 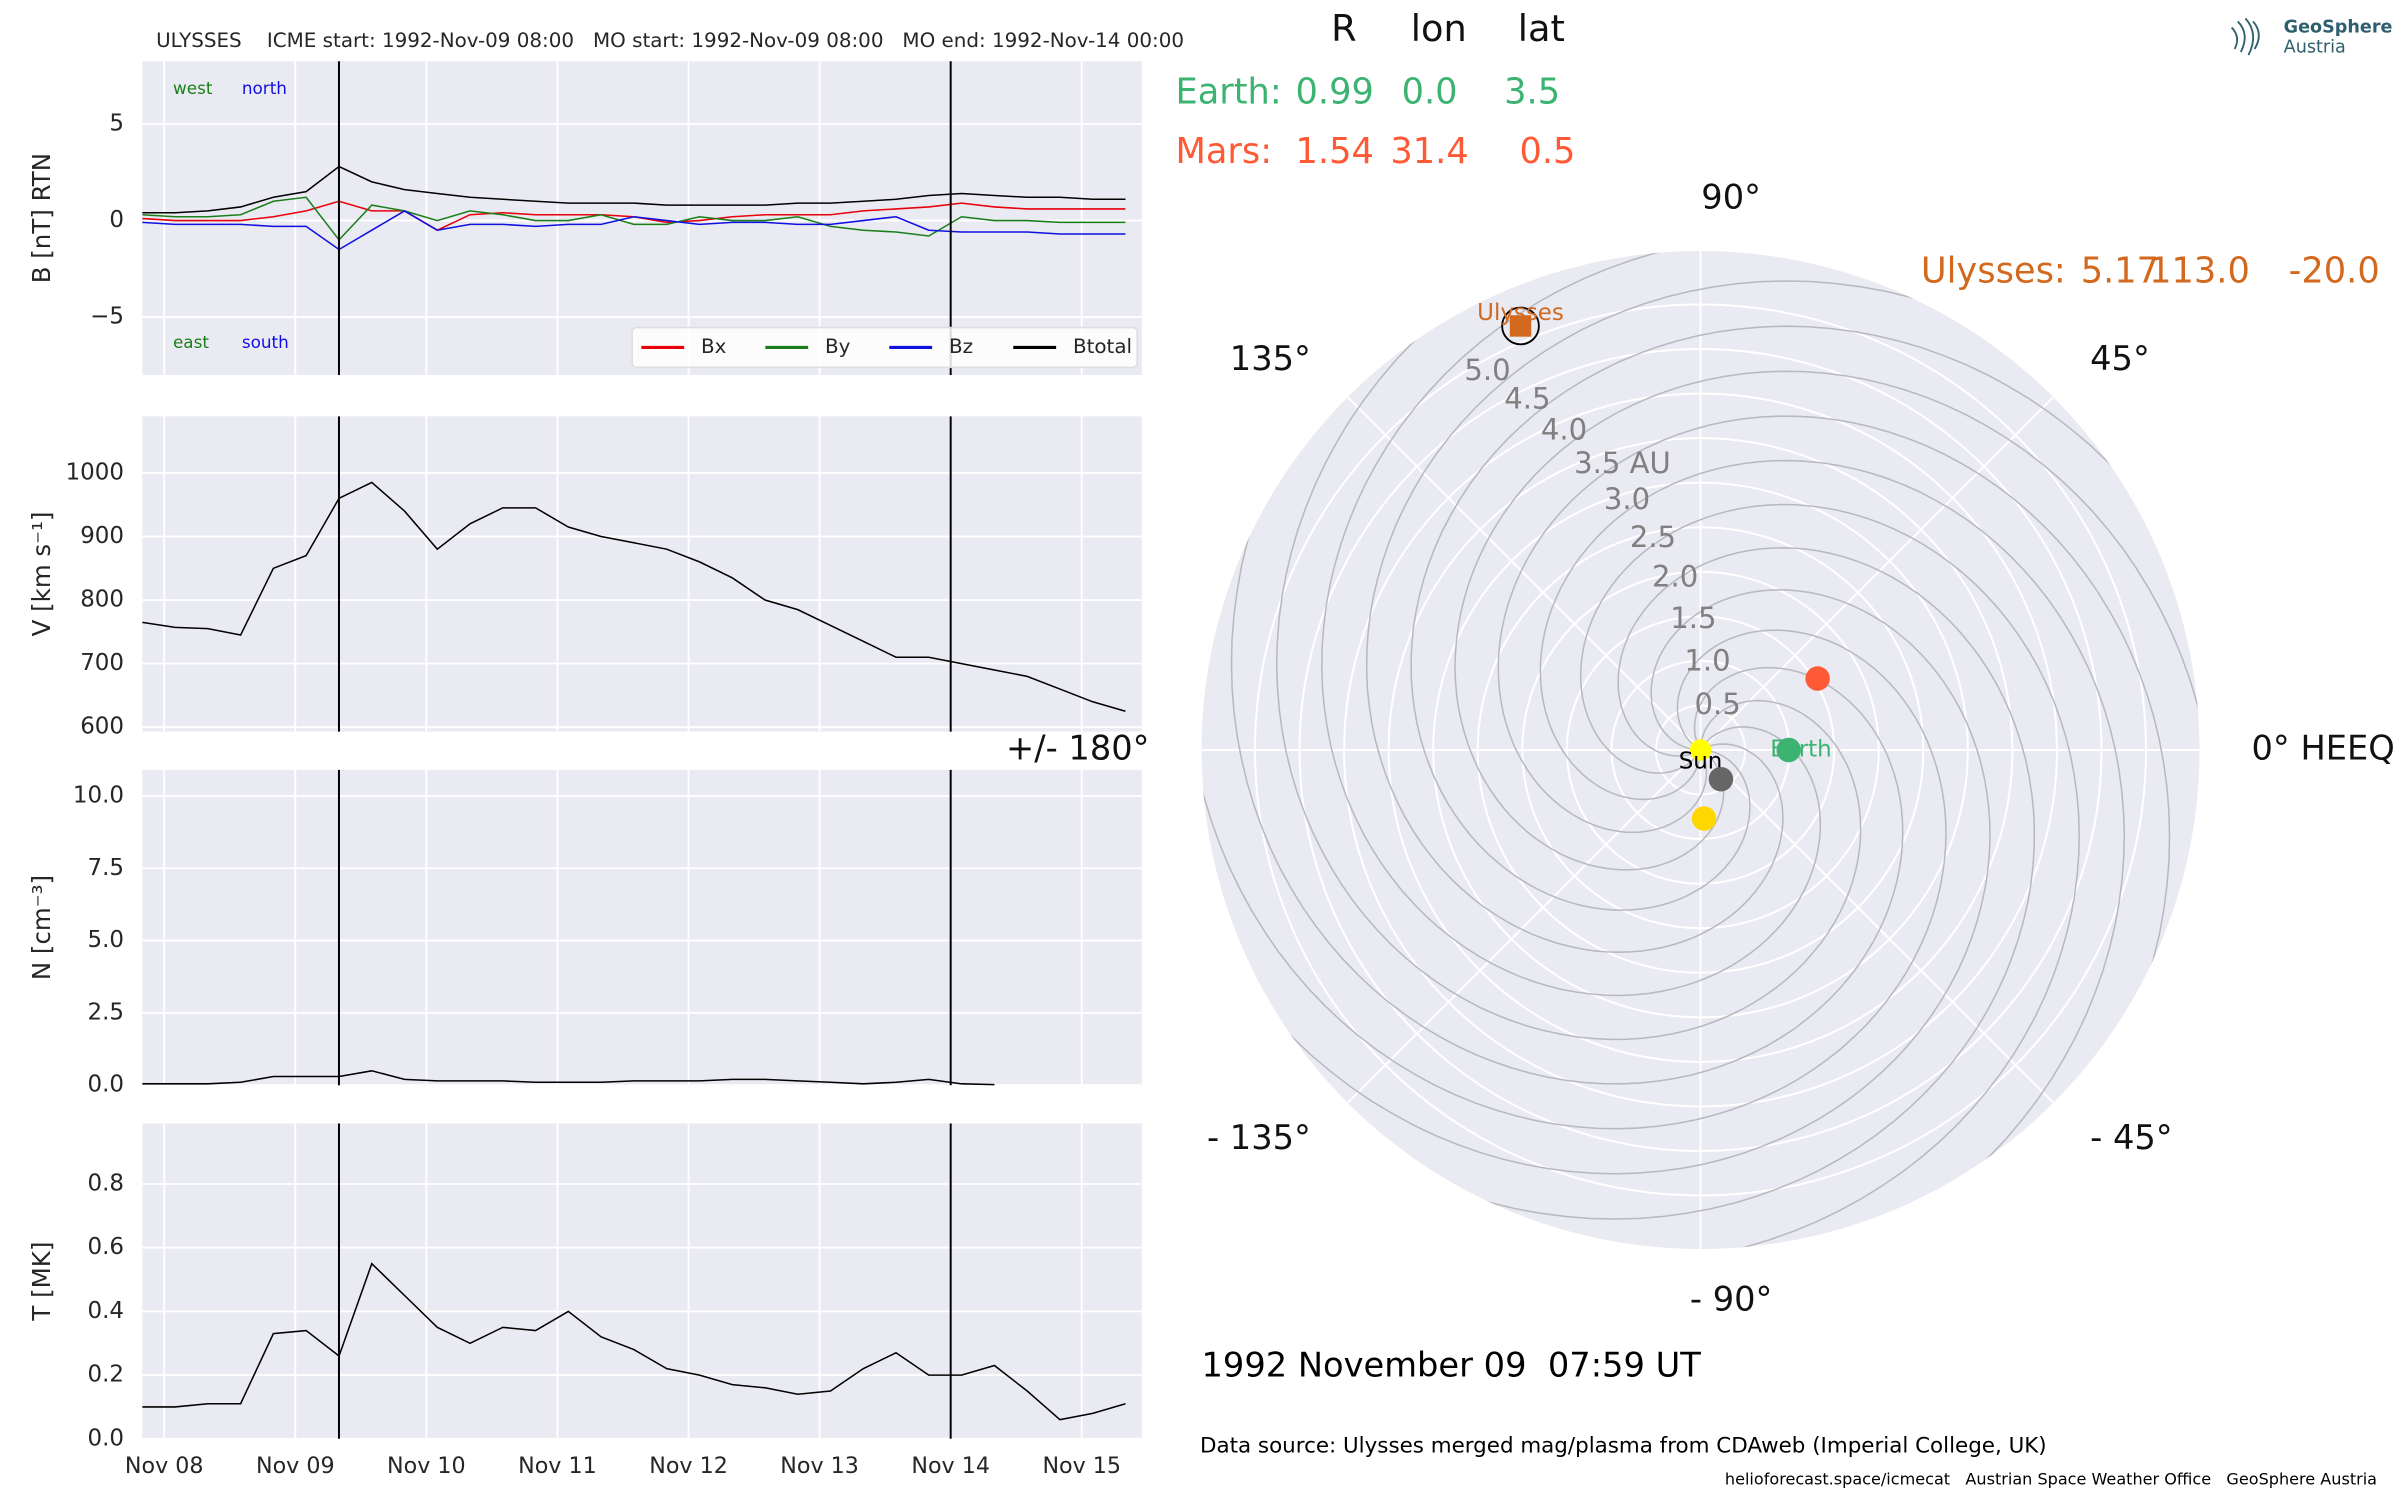 I want to click on theta-tick-label: - 45°, so click(x=2131, y=1137).